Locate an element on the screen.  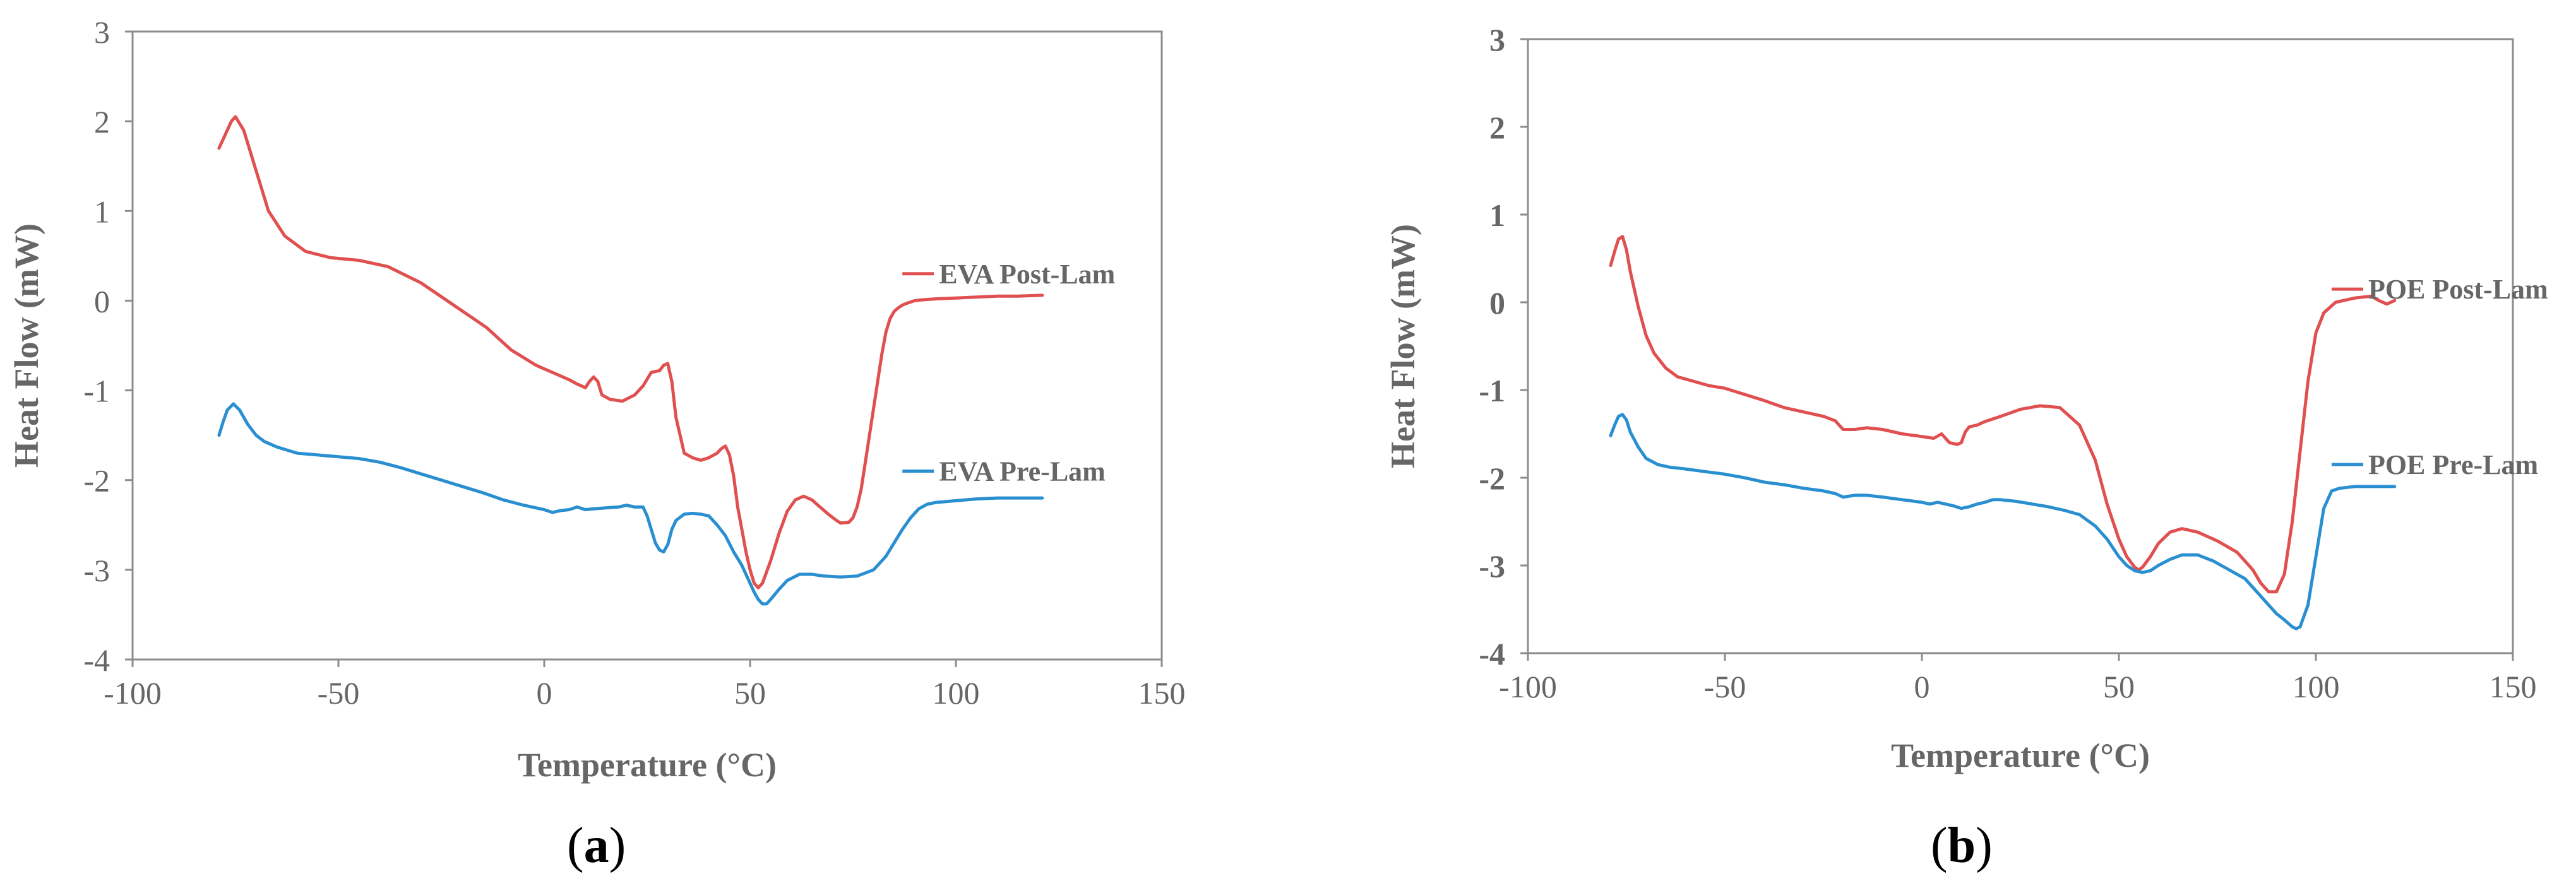
series-line-poe-post-lam is located at coordinates (2003, 414).